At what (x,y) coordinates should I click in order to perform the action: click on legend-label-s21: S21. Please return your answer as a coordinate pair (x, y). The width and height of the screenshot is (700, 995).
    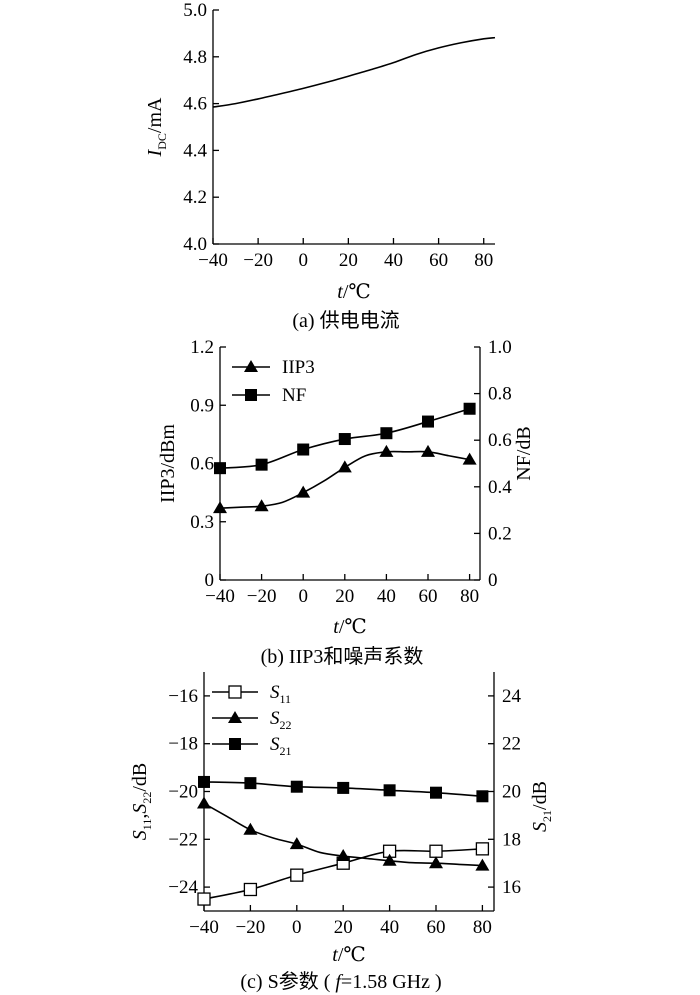
    Looking at the image, I should click on (281, 746).